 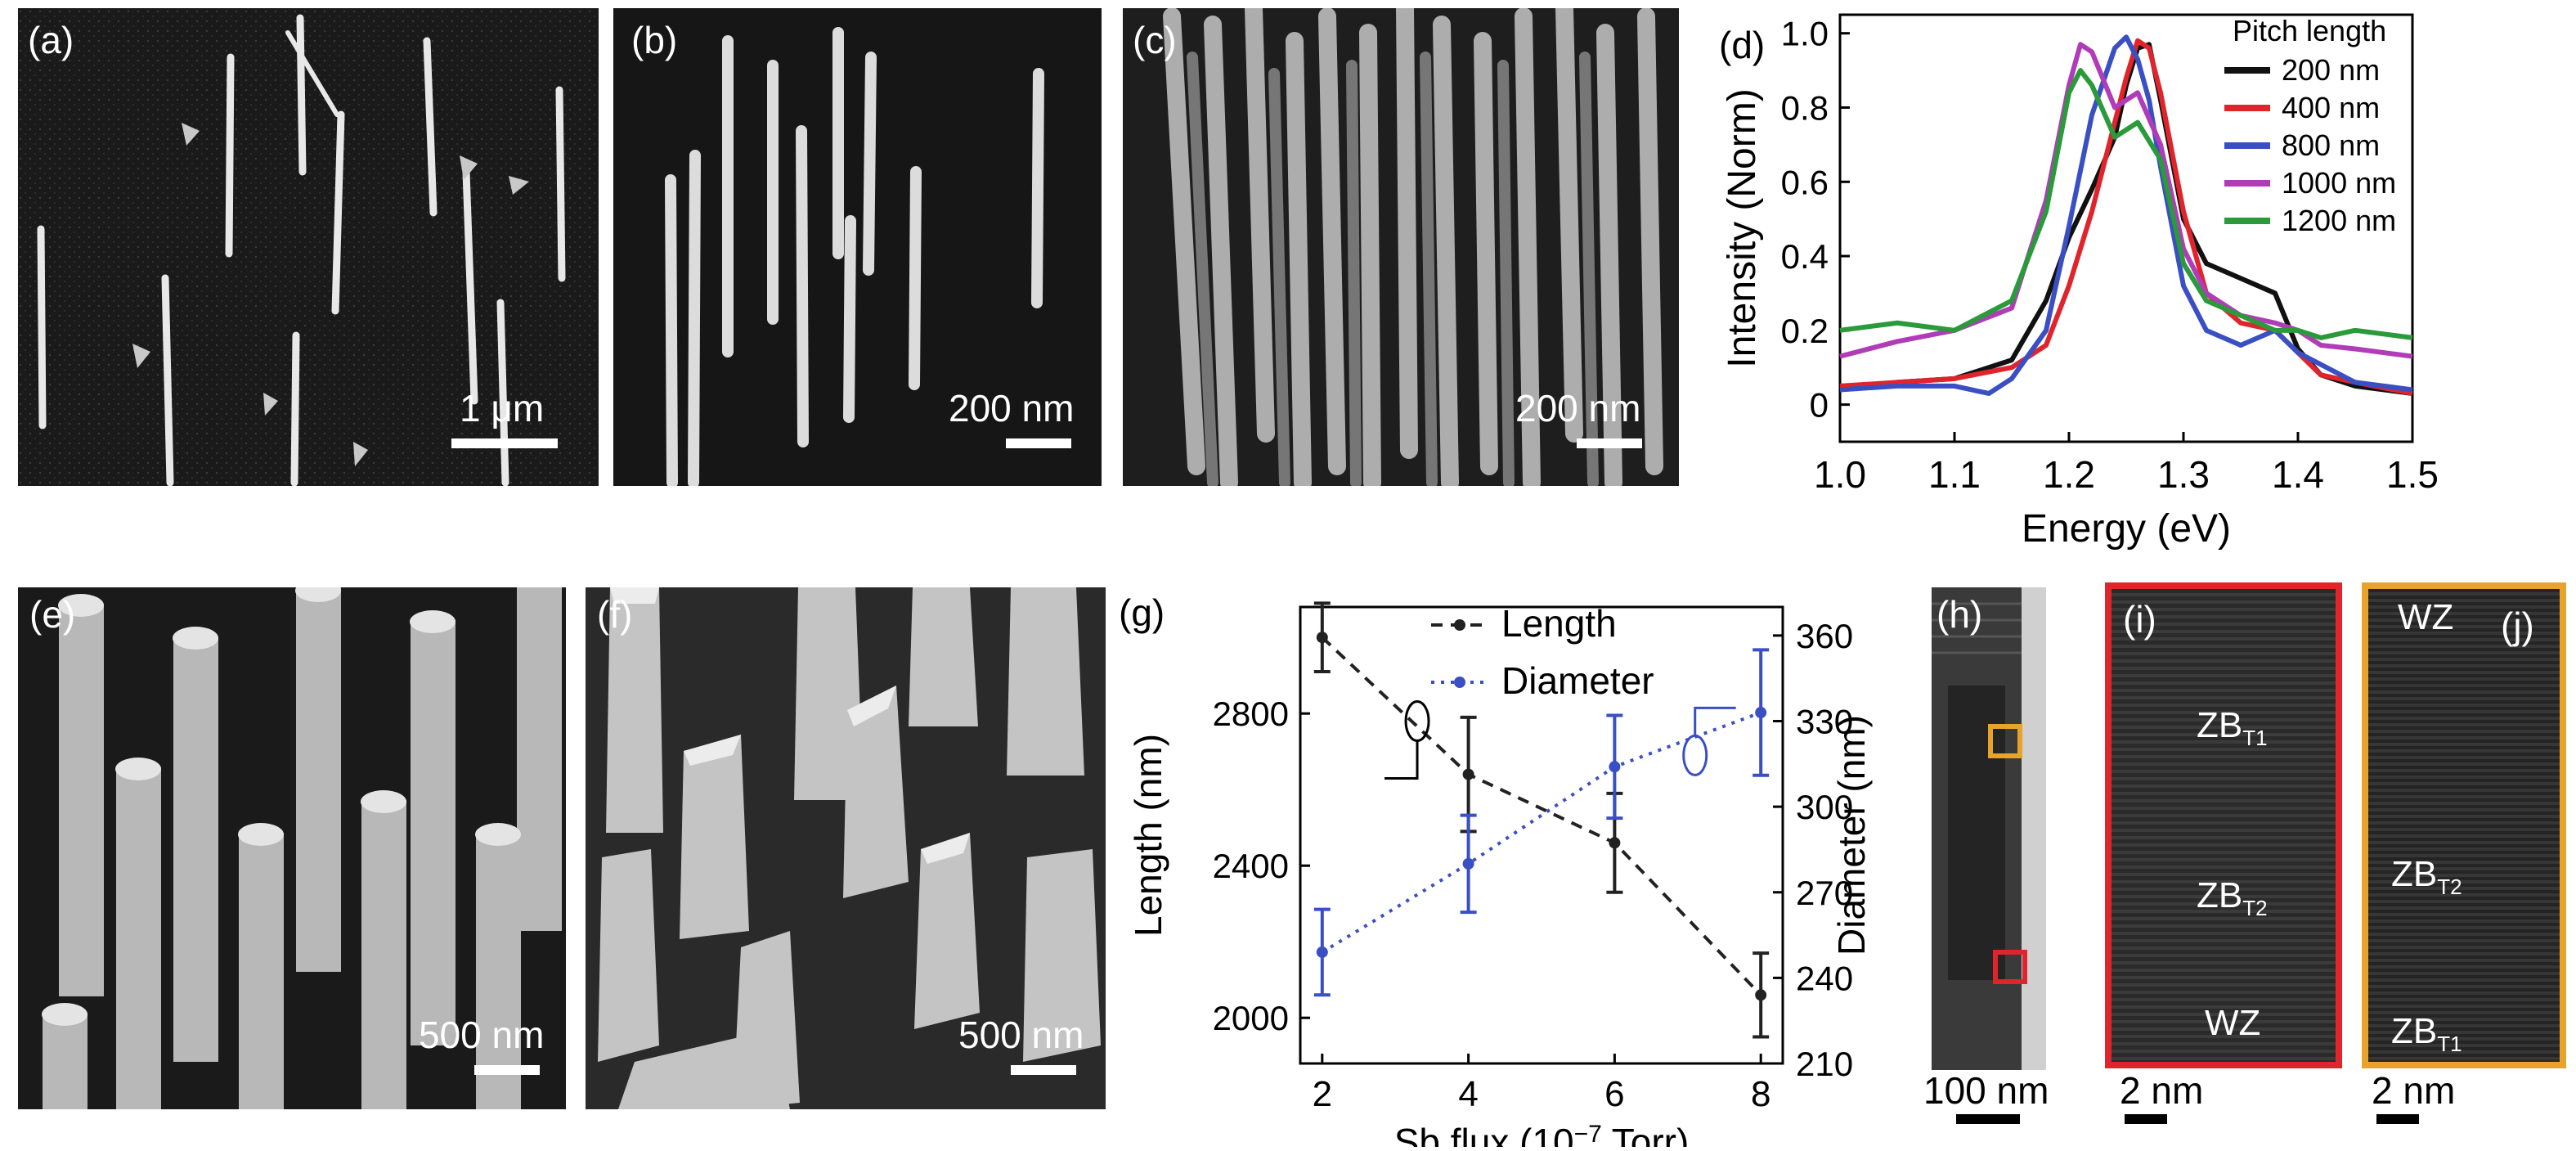 What do you see at coordinates (2139, 619) in the screenshot?
I see `panel-label-i: (i)` at bounding box center [2139, 619].